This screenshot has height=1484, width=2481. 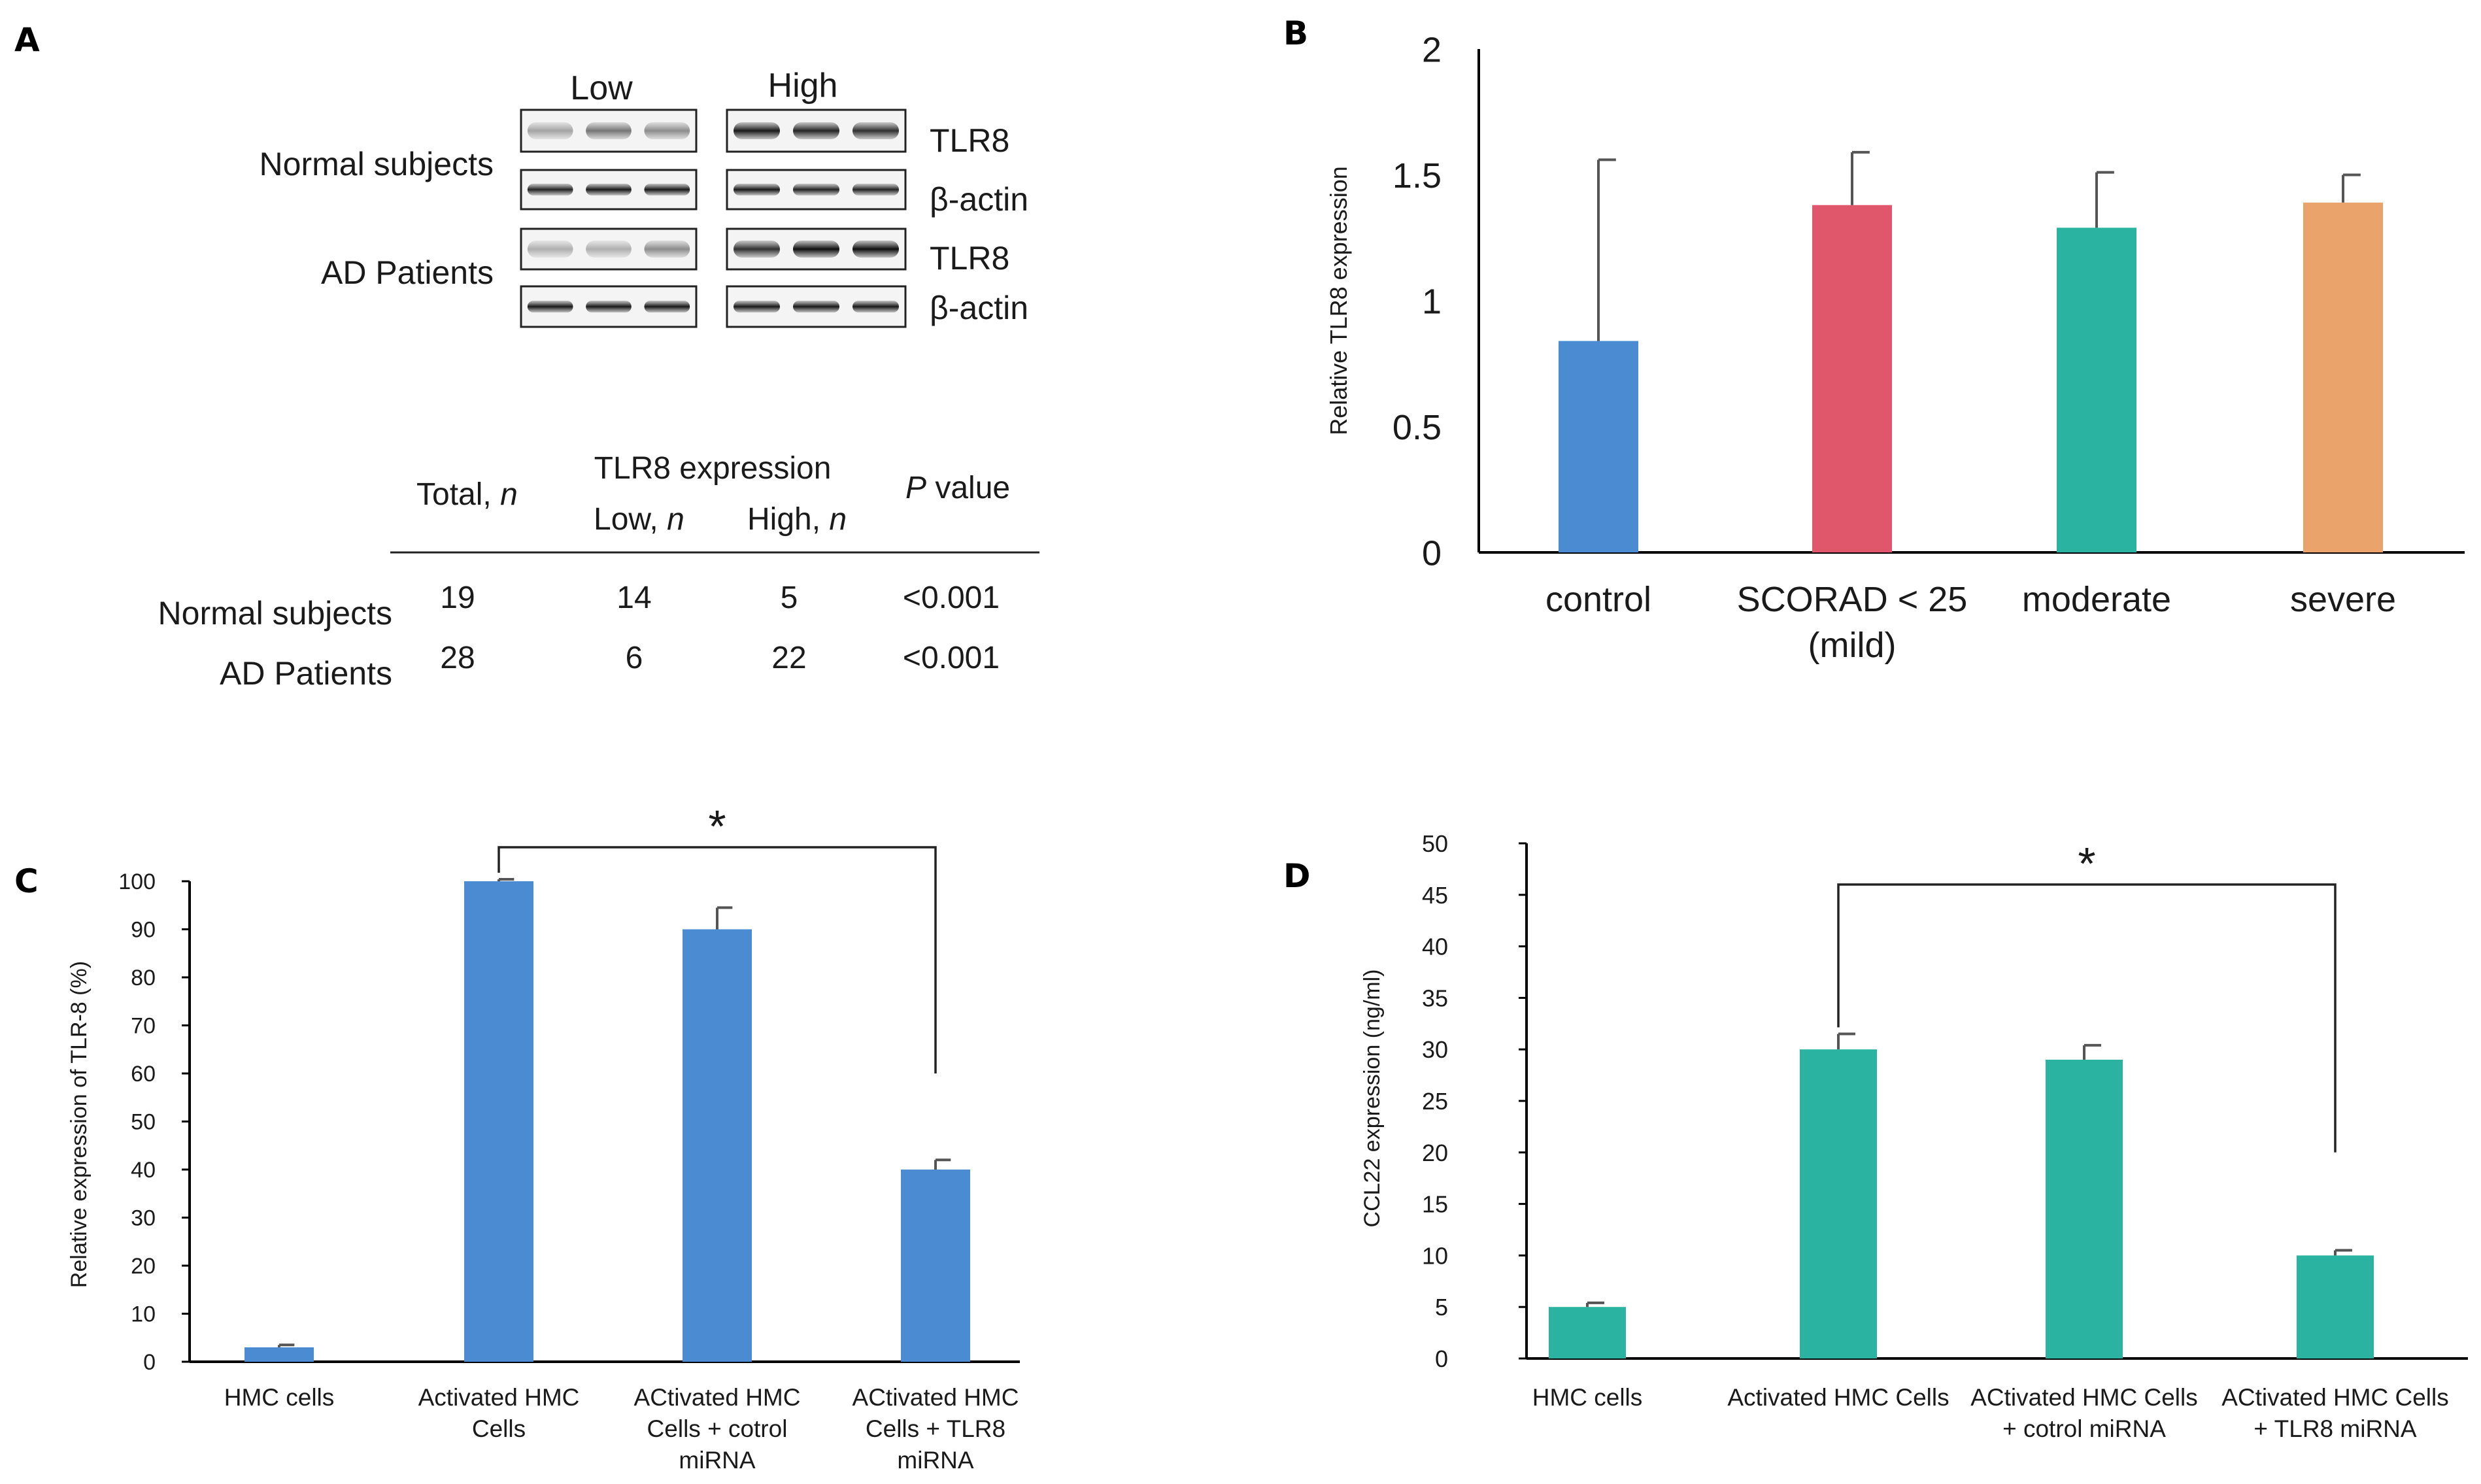 I want to click on y-tick-label: 1.5, so click(x=1417, y=175).